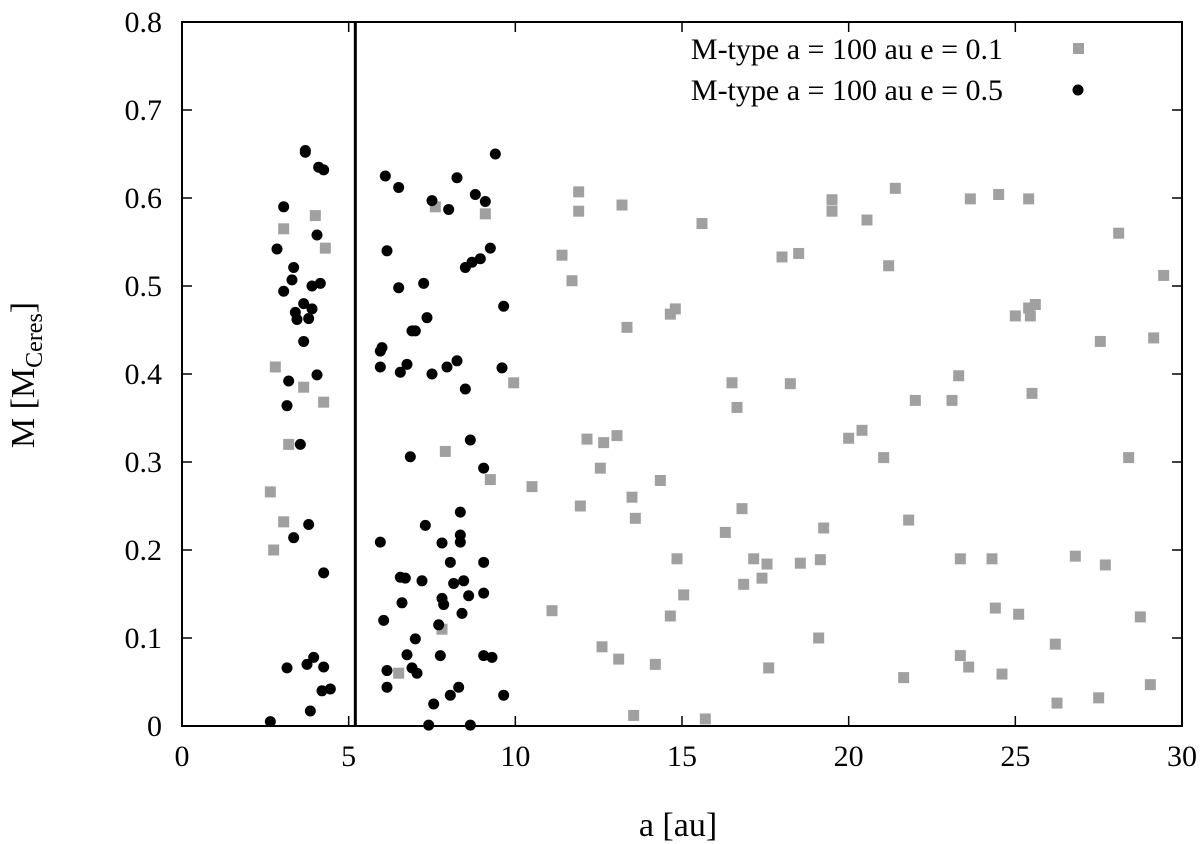 This screenshot has width=1200, height=844. What do you see at coordinates (348, 756) in the screenshot?
I see `x-tick-label: 5` at bounding box center [348, 756].